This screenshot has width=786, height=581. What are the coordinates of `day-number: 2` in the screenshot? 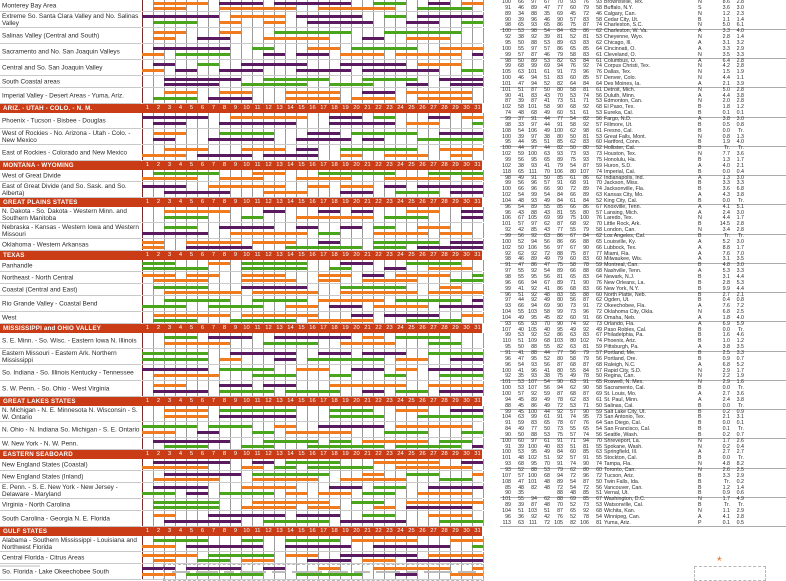 It's located at (158, 401).